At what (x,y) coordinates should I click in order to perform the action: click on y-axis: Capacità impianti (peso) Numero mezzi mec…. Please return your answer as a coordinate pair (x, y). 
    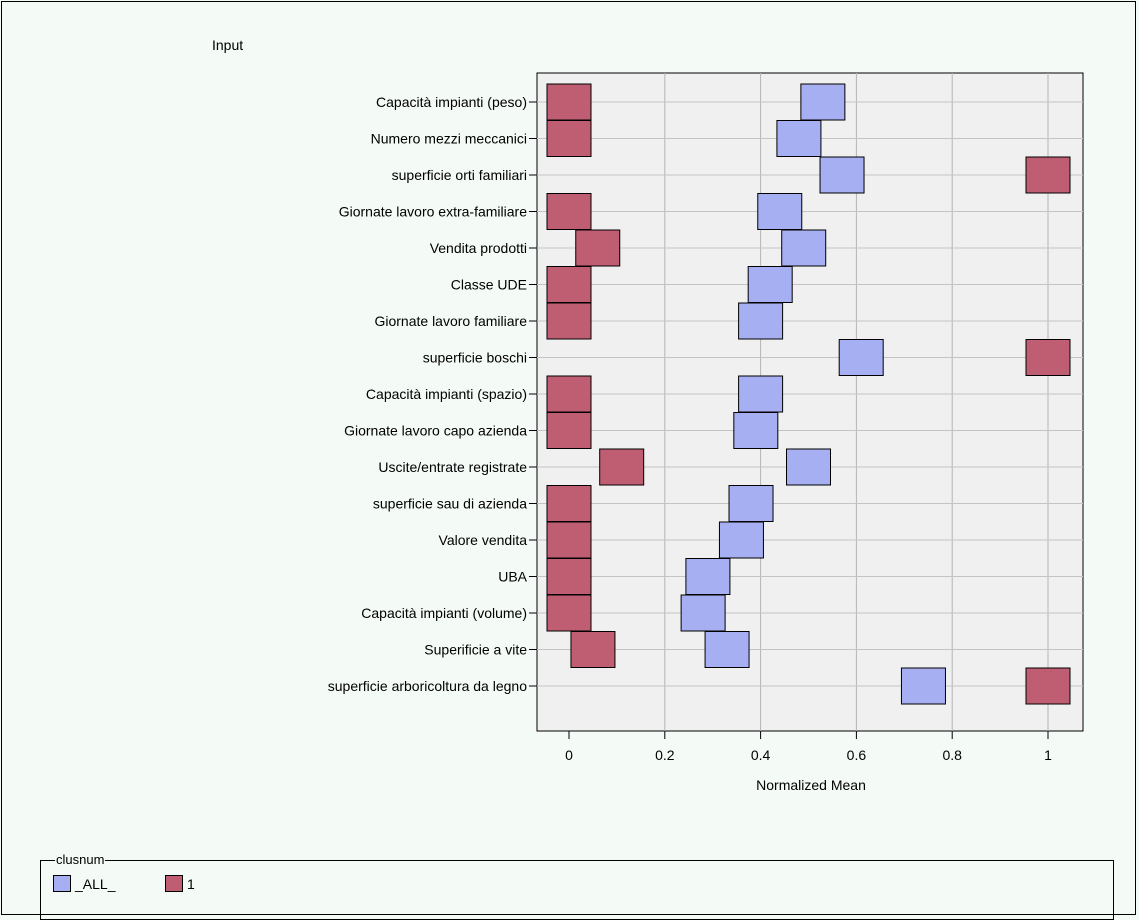
    Looking at the image, I should click on (432, 394).